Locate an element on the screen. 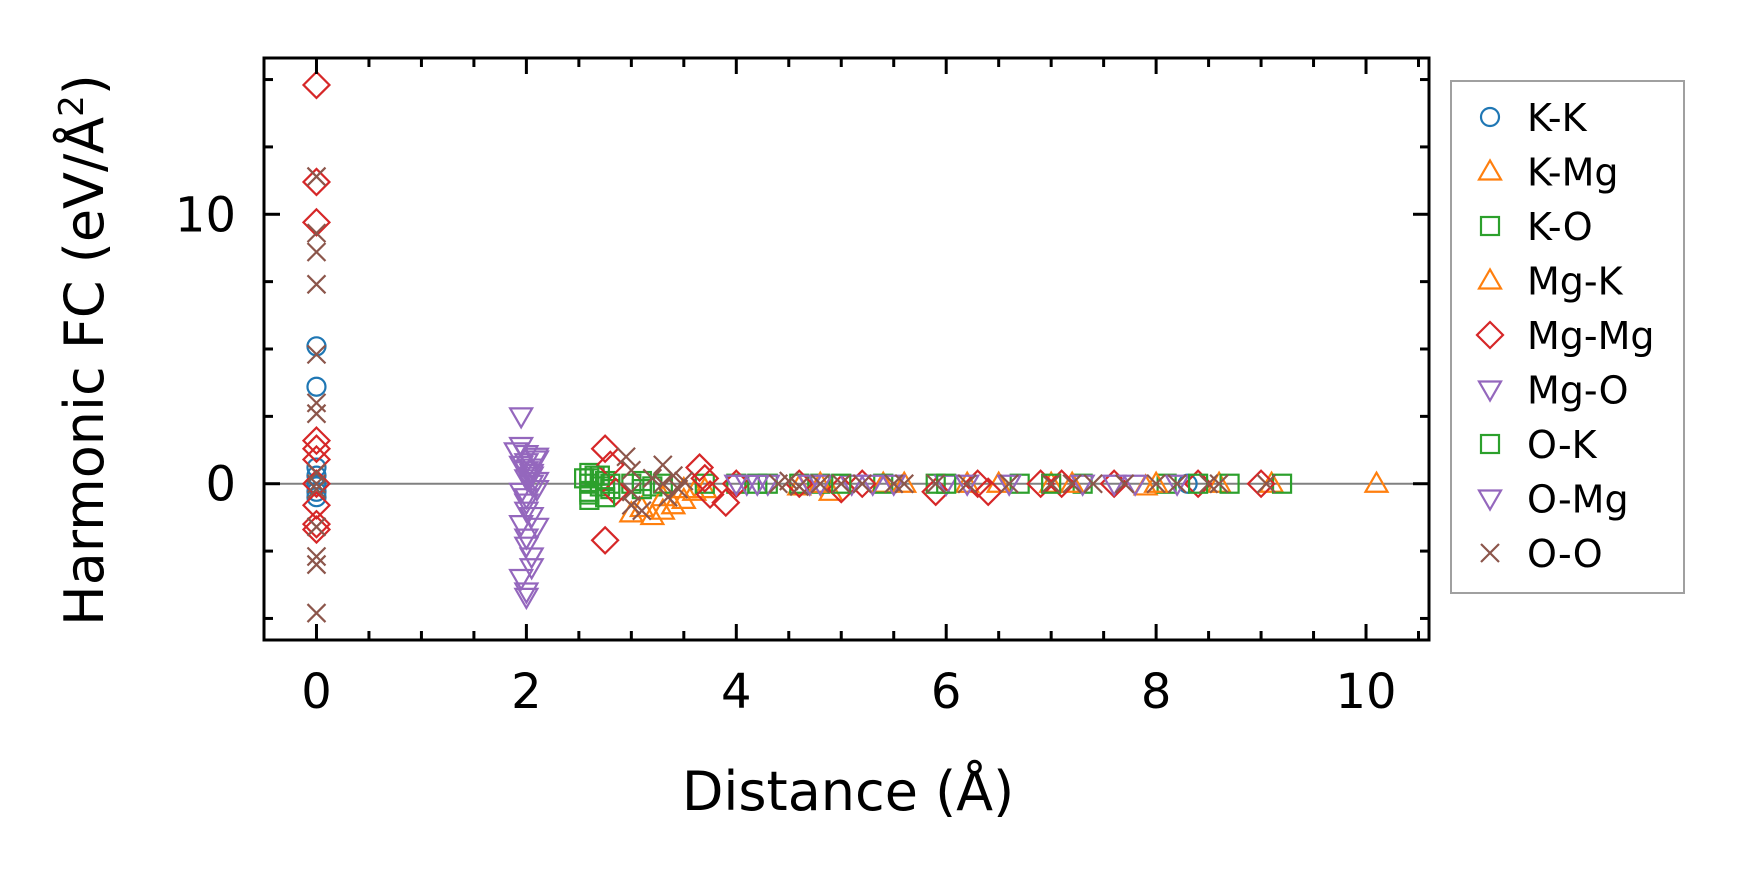 This screenshot has height=883, width=1737. series-k-o is located at coordinates (936, 486).